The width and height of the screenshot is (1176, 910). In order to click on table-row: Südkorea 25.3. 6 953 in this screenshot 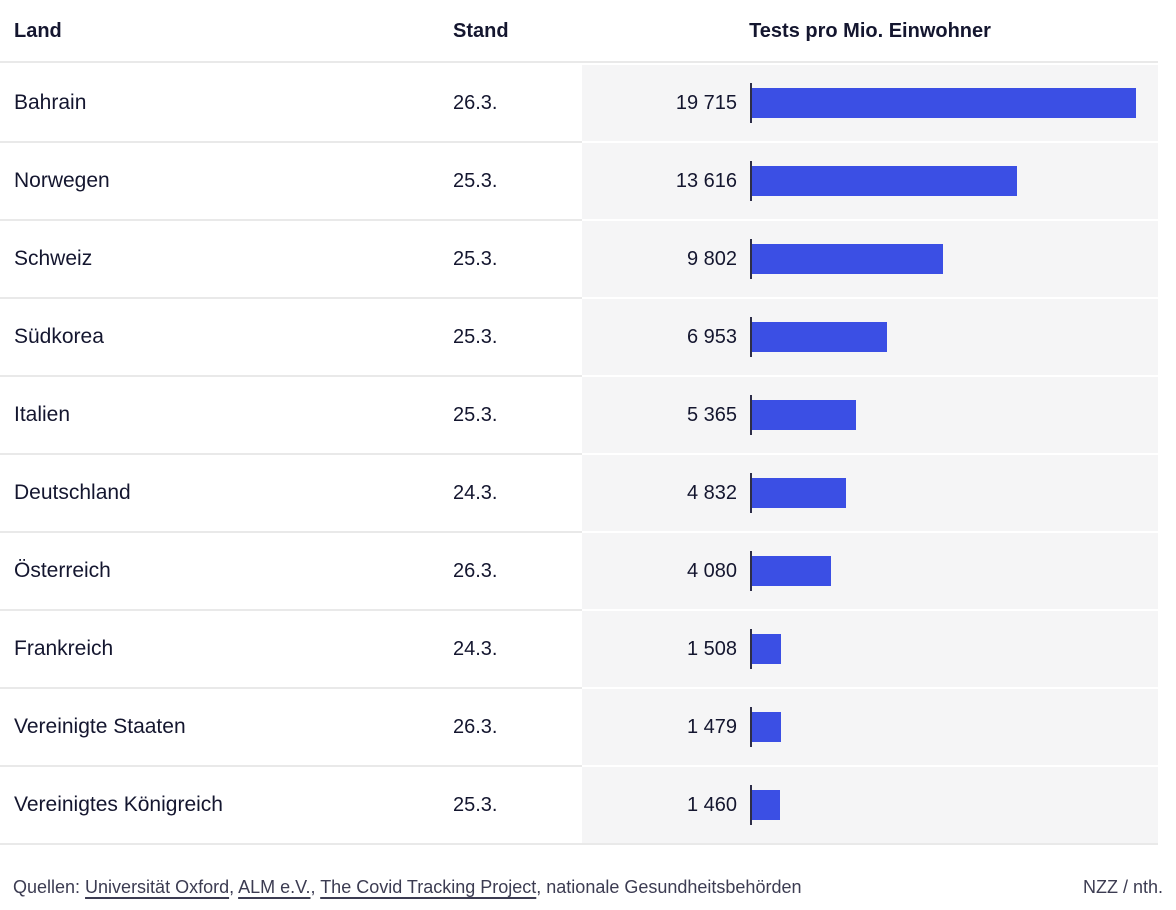, I will do `click(588, 338)`.